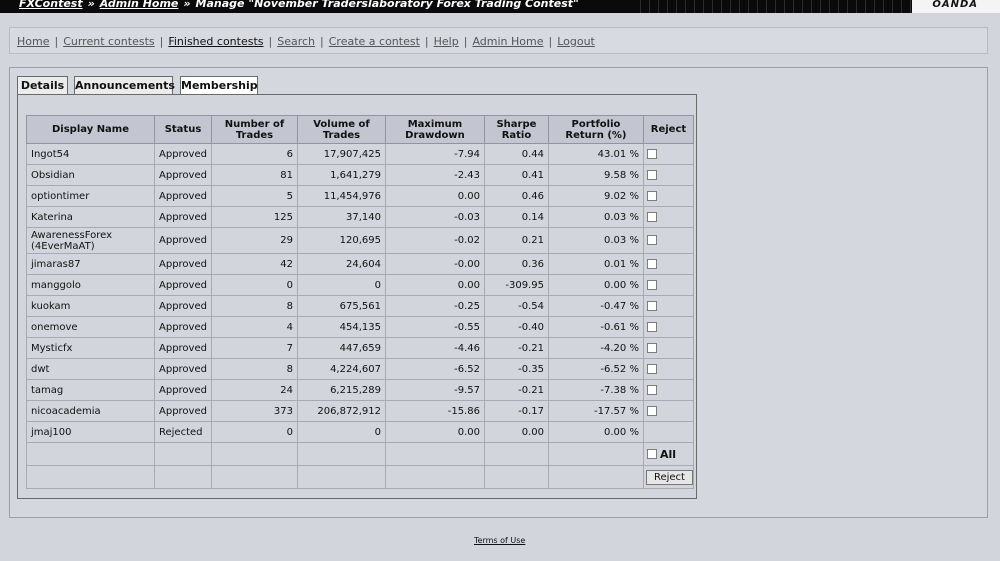  What do you see at coordinates (63, 246) in the screenshot?
I see `display-name-line: (4EverMaAT)` at bounding box center [63, 246].